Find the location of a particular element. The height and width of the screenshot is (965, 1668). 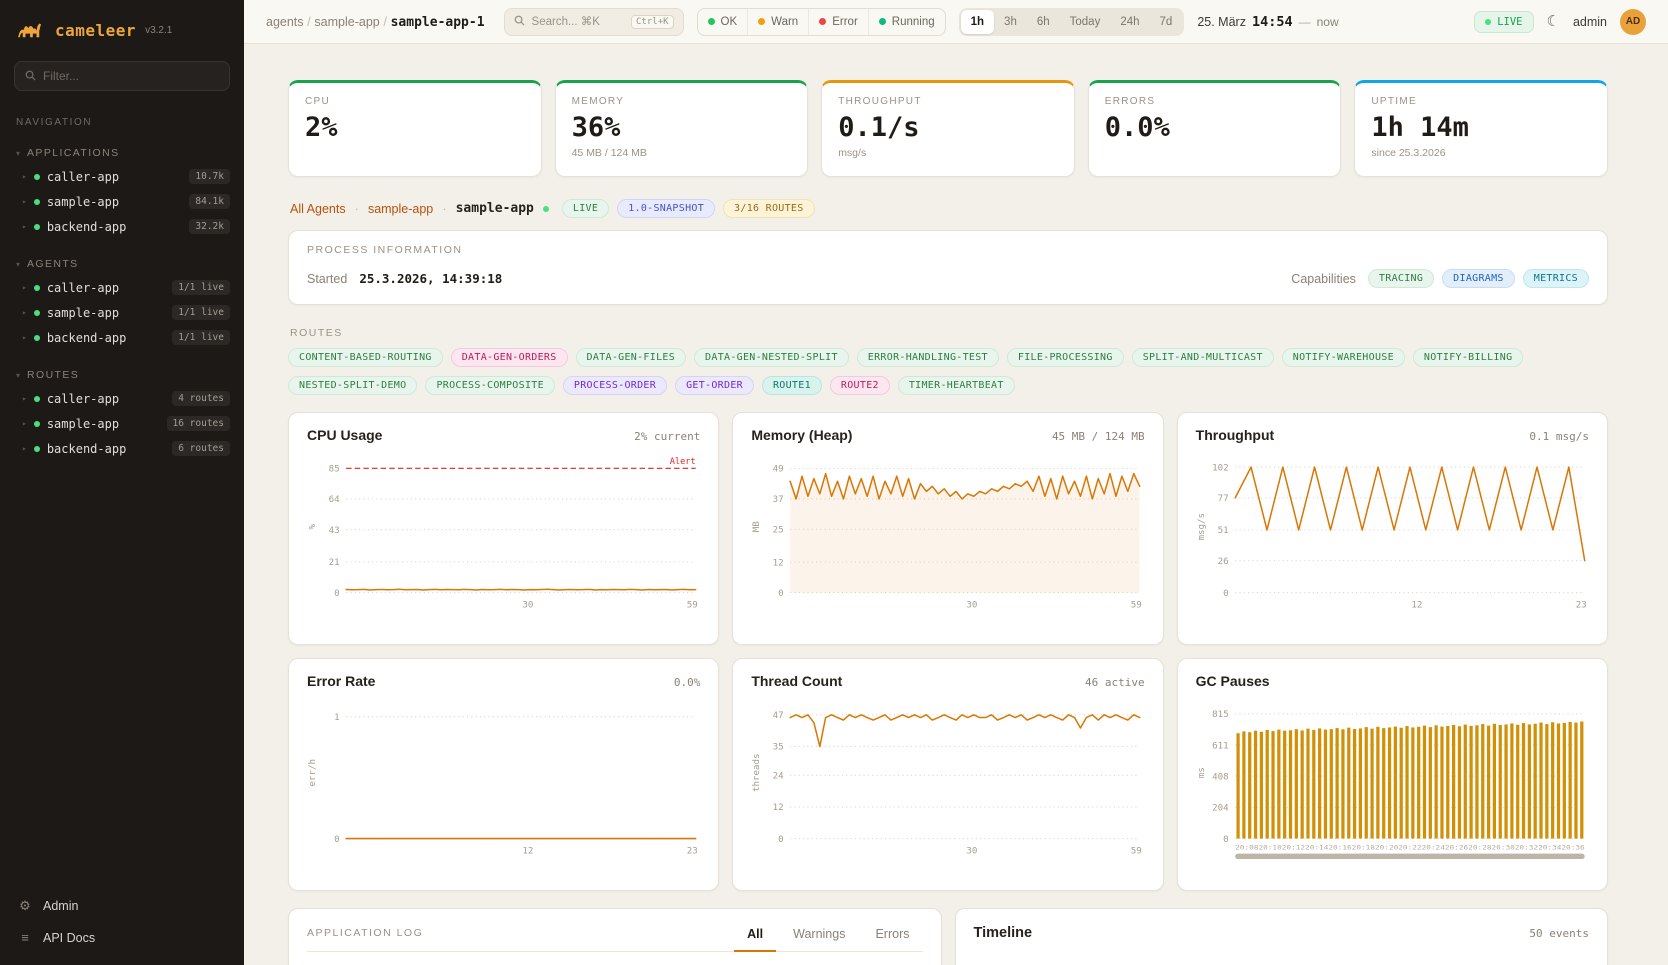

sample-app-link: sample-app is located at coordinates (400, 208).